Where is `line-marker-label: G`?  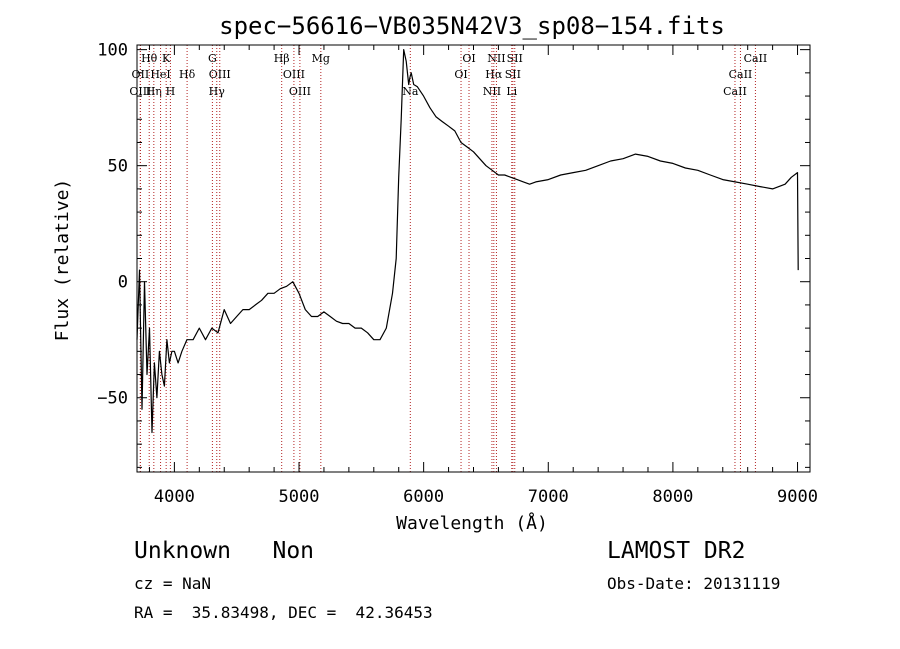
line-marker-label: G is located at coordinates (212, 58).